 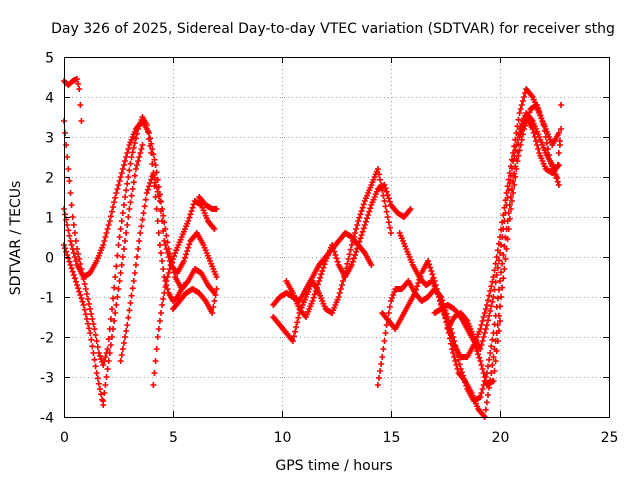 What do you see at coordinates (139, 207) in the screenshot?
I see `series-s3` at bounding box center [139, 207].